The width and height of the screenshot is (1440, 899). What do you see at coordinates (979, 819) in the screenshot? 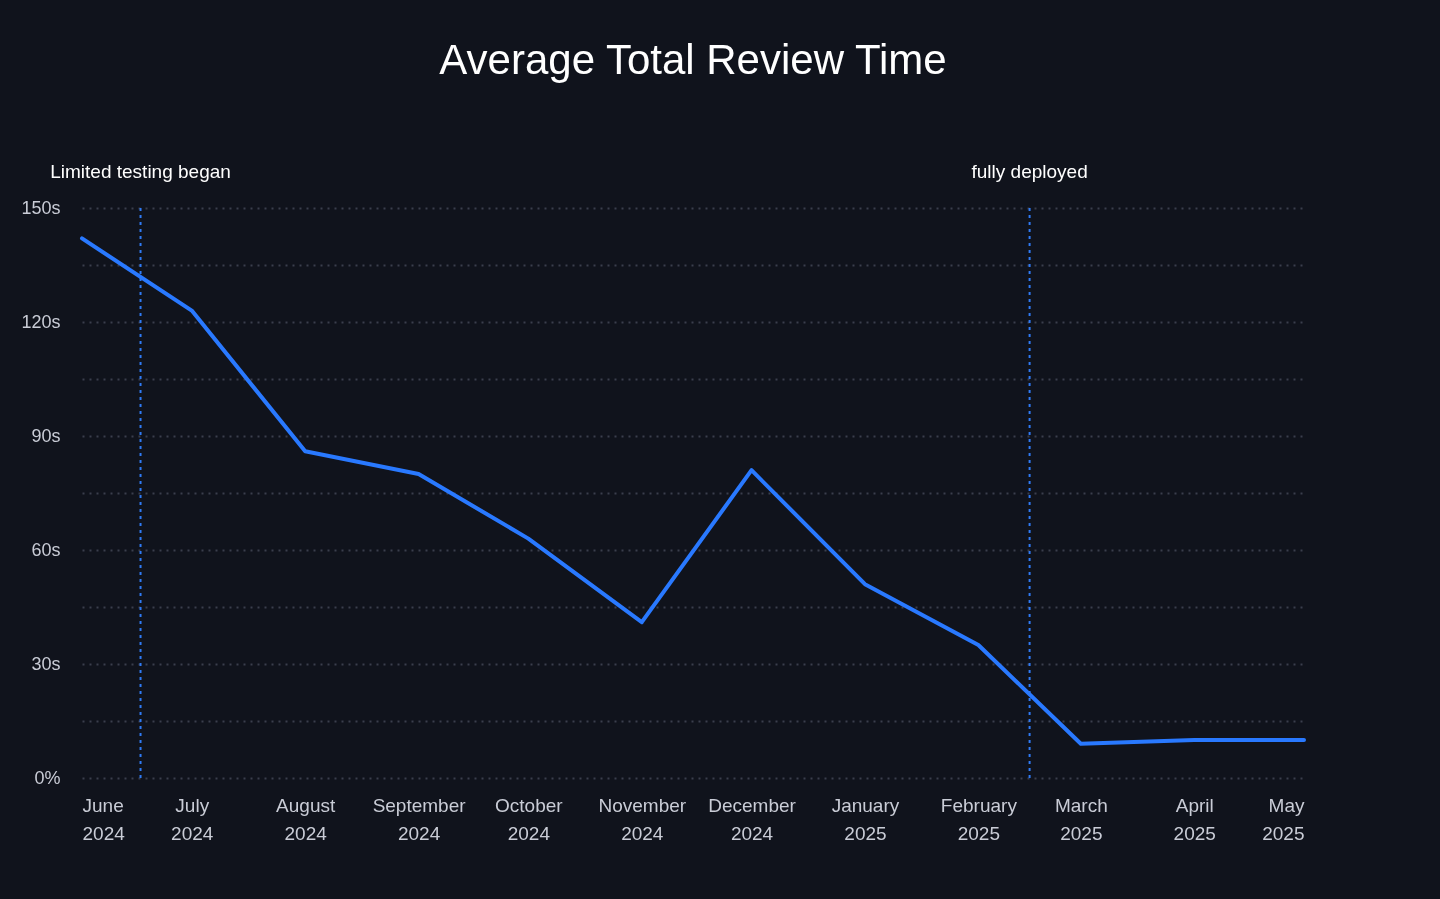
I see `x-tick-label: February 2025` at bounding box center [979, 819].